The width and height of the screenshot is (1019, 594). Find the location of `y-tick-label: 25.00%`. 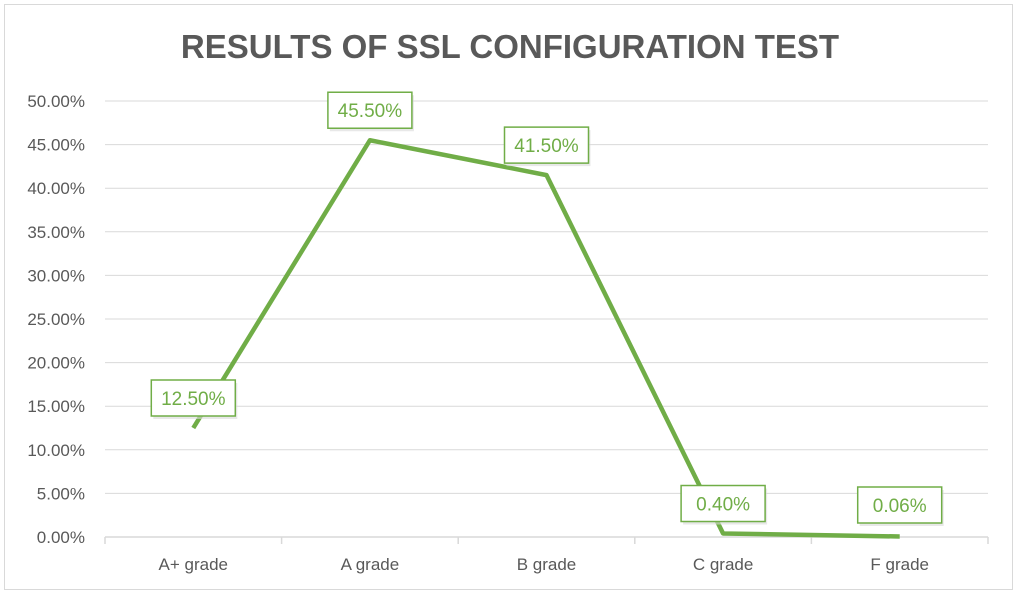

y-tick-label: 25.00% is located at coordinates (56, 319).